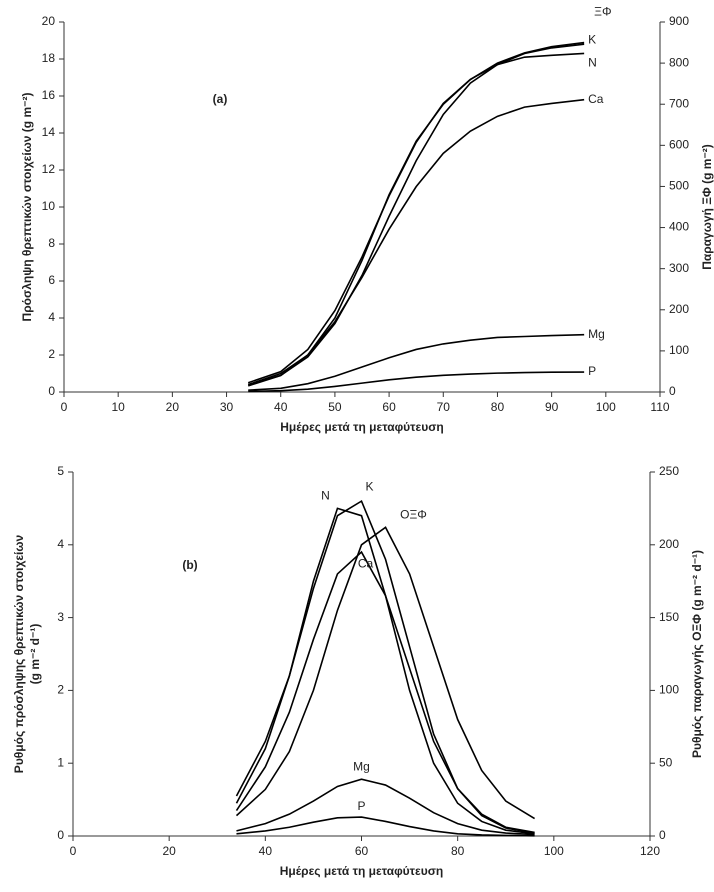 Image resolution: width=714 pixels, height=892 pixels. Describe the element at coordinates (679, 186) in the screenshot. I see `y2-tick-label: 500` at that location.